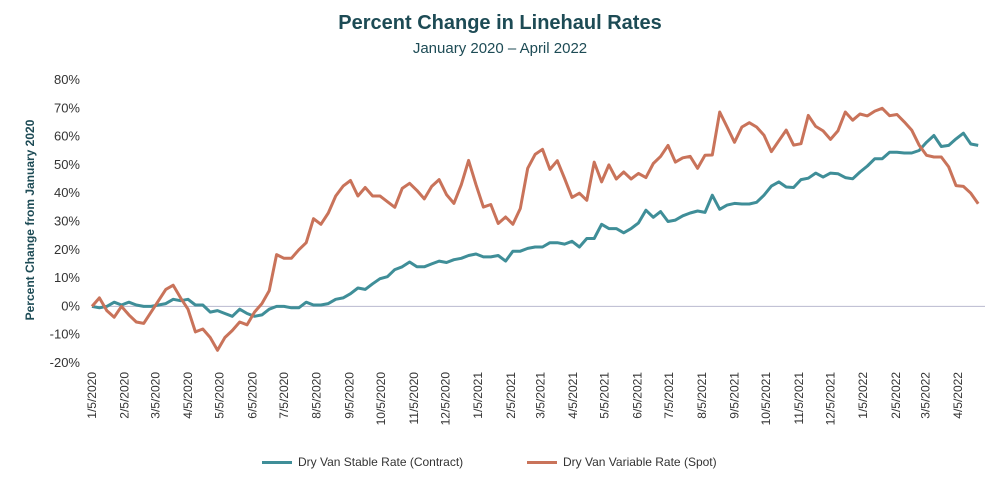 The height and width of the screenshot is (487, 1000). Describe the element at coordinates (67, 277) in the screenshot. I see `y-tick-label: 10%` at that location.